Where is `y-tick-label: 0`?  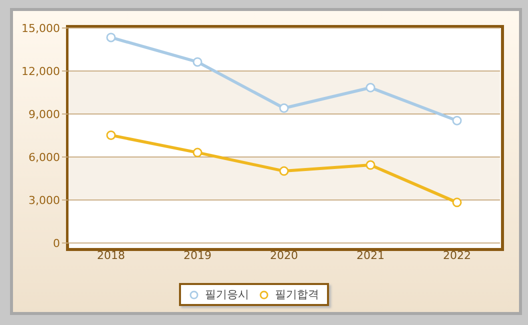 y-tick-label: 0 is located at coordinates (56, 243).